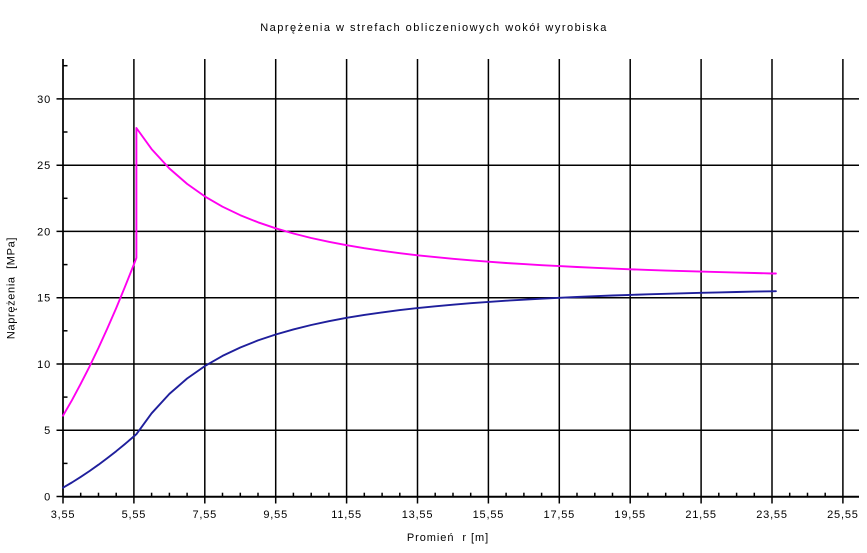 The height and width of the screenshot is (553, 867). I want to click on svg-text: 20, so click(44, 232).